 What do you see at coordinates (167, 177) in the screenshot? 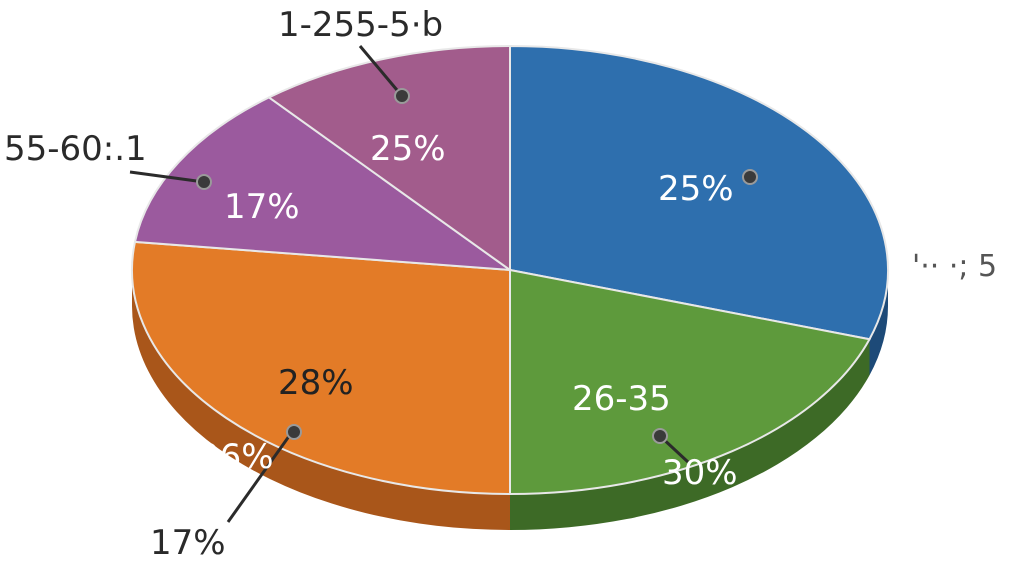
I see `leader-line-left` at bounding box center [167, 177].